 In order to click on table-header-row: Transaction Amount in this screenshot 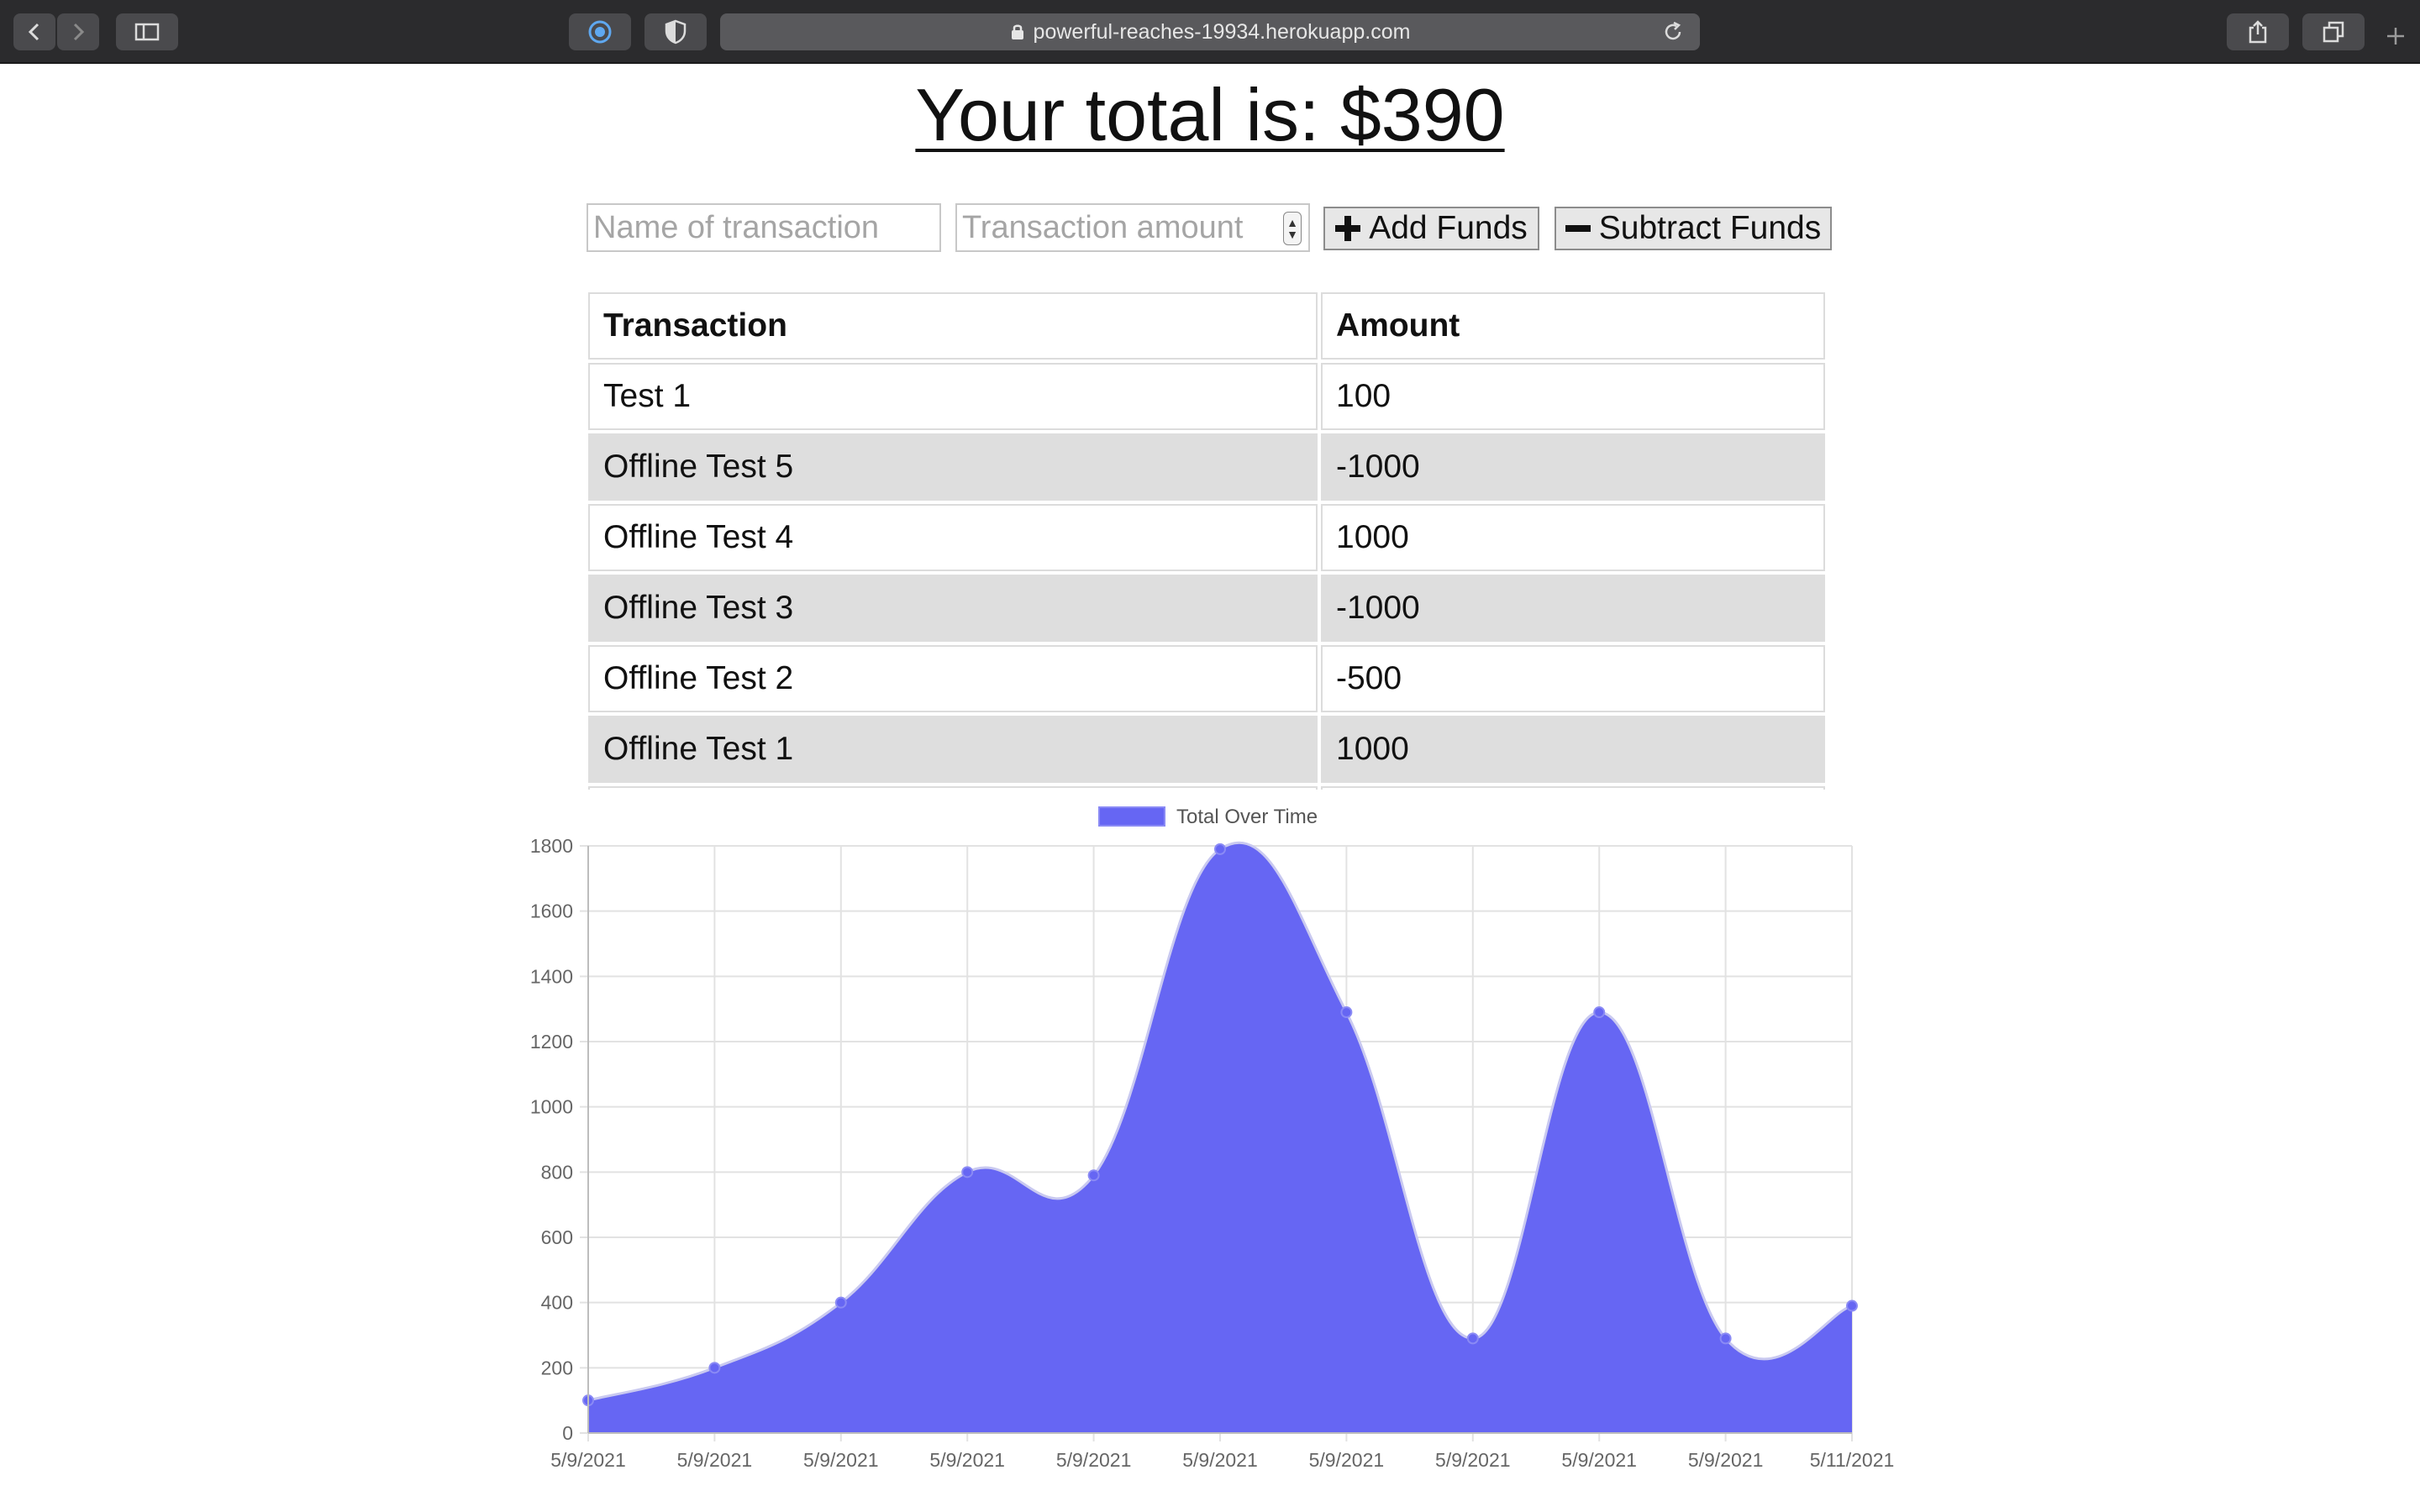, I will do `click(1206, 326)`.